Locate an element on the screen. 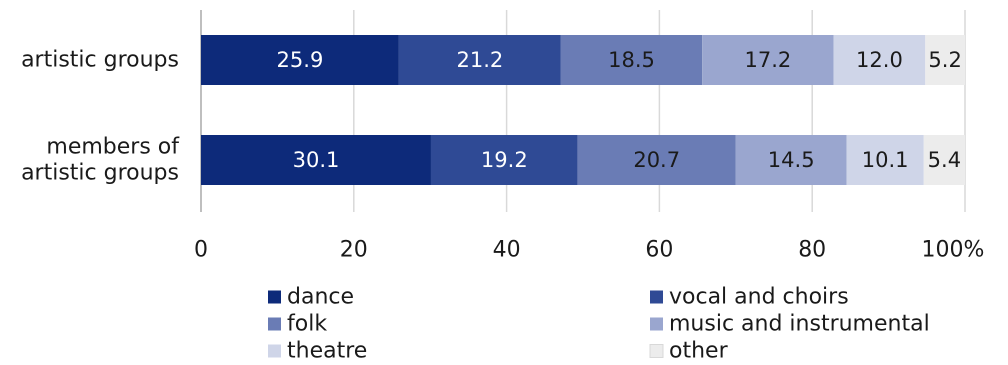  legend-swatch-music-and-instrumental is located at coordinates (656, 324).